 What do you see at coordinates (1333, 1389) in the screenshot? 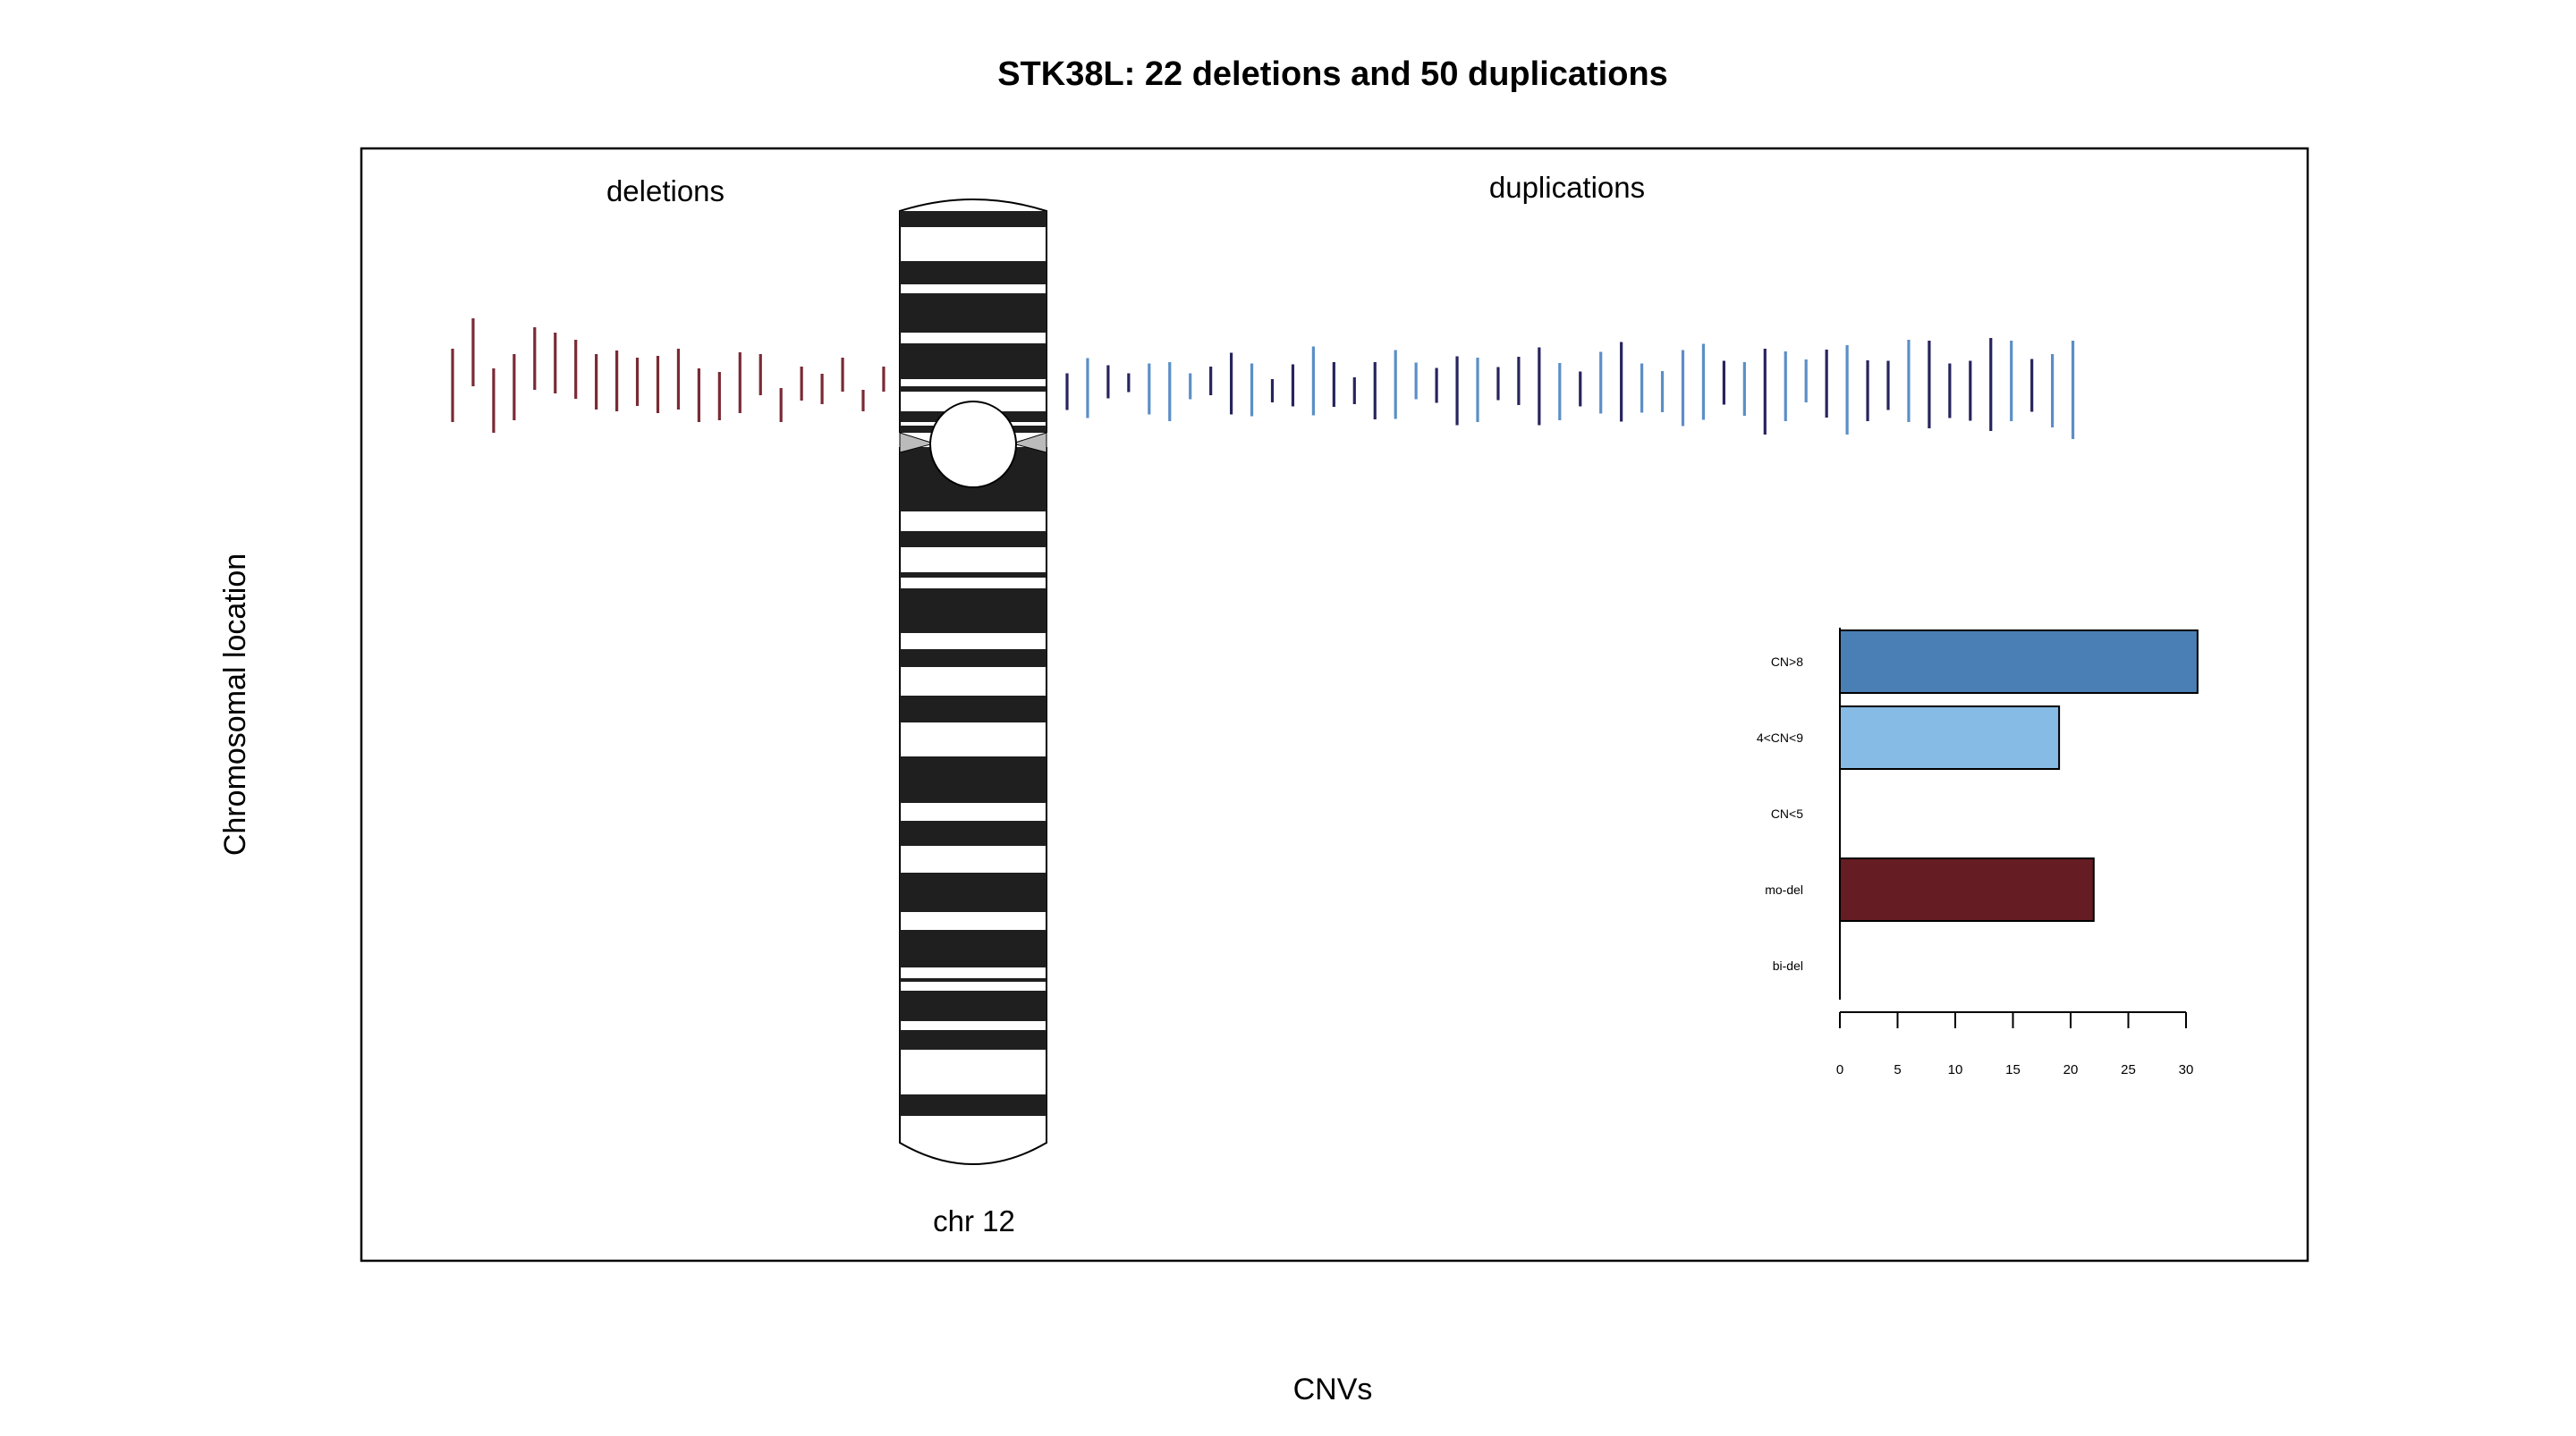
I see `x-axis-title: CNVs` at bounding box center [1333, 1389].